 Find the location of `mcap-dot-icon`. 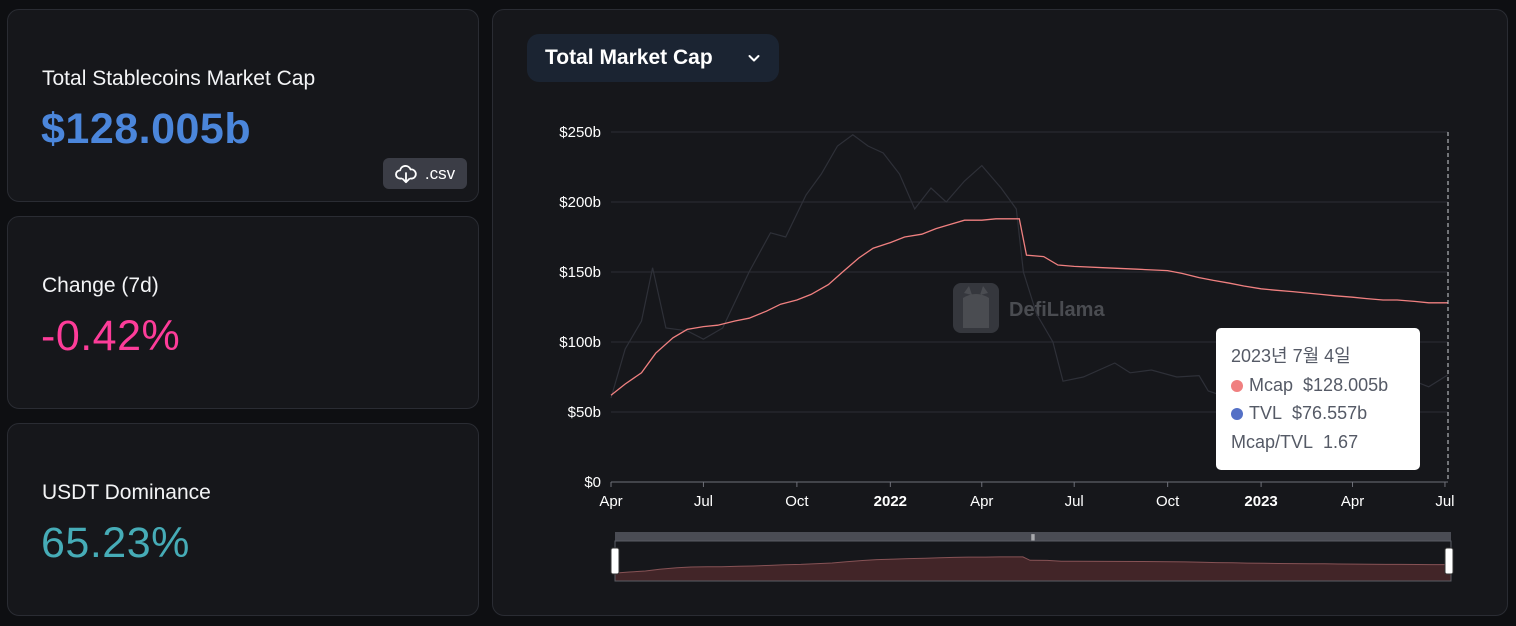

mcap-dot-icon is located at coordinates (1237, 385).